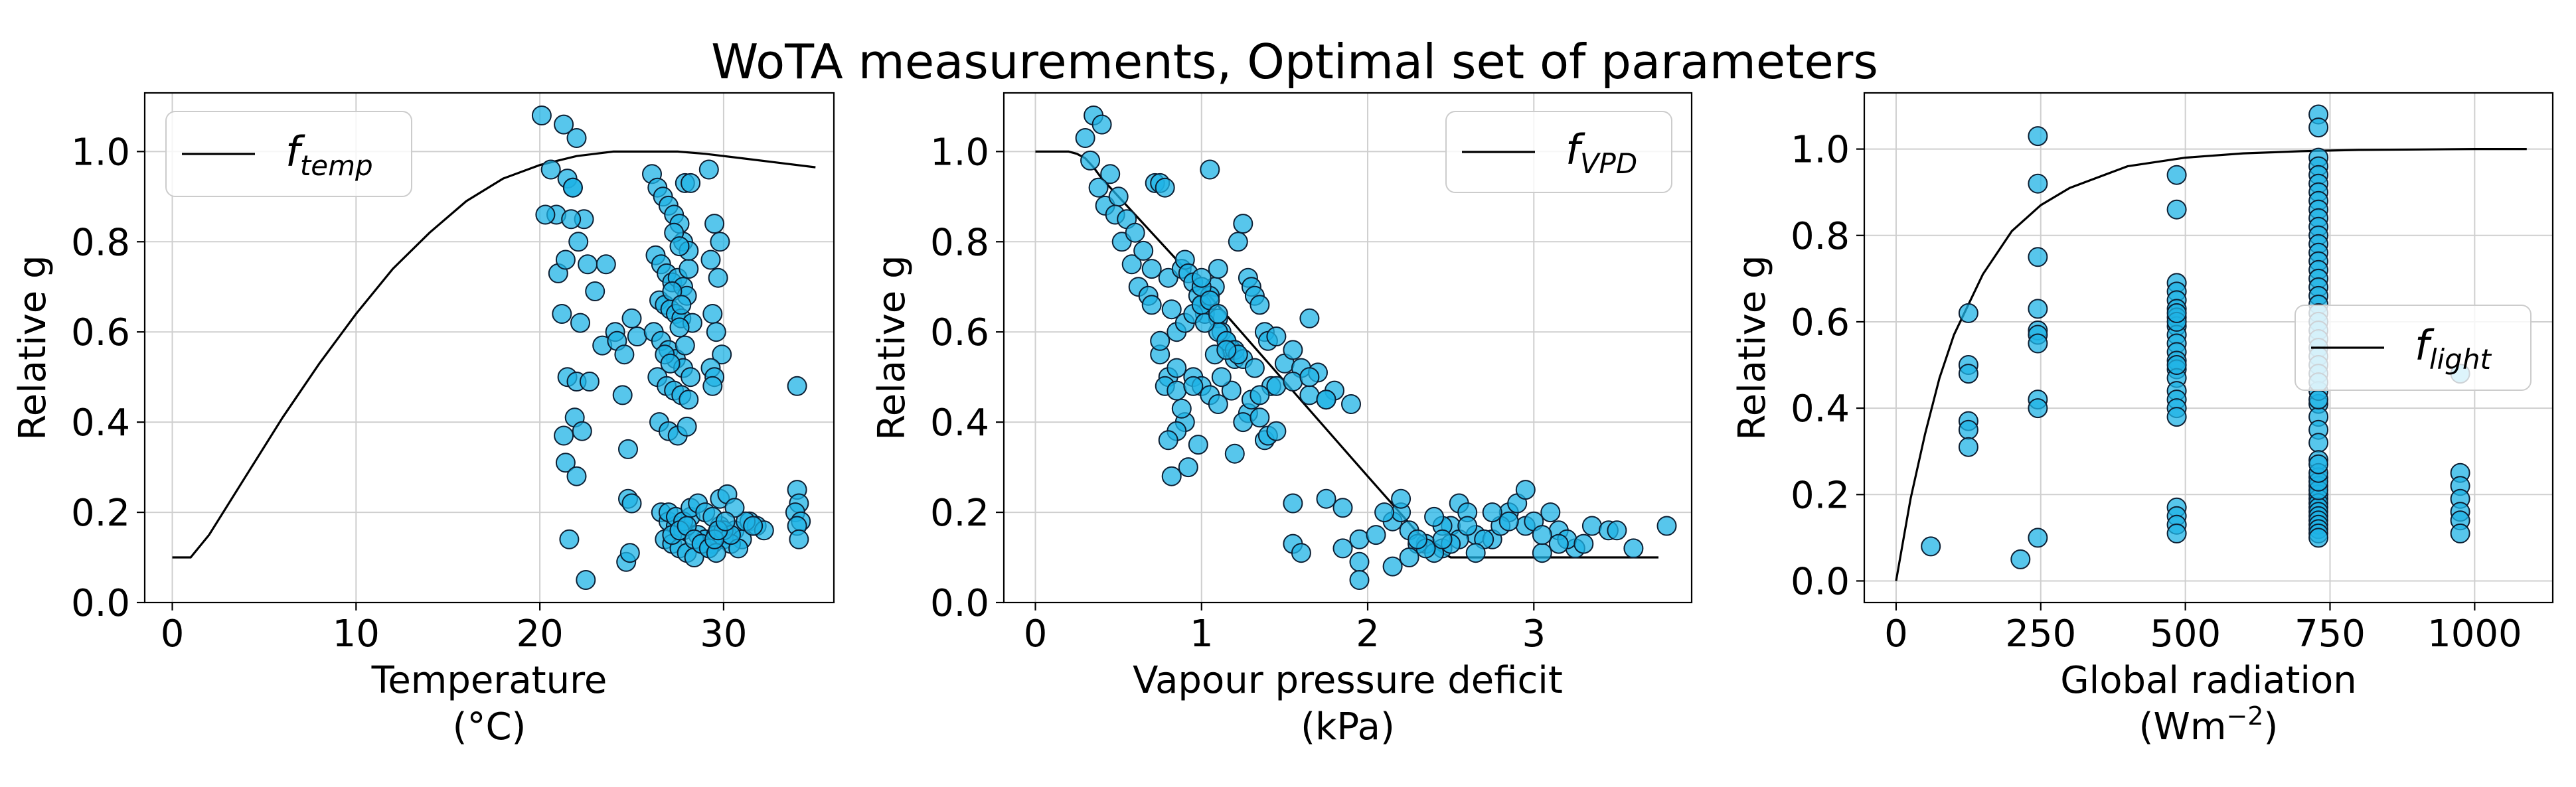 The width and height of the screenshot is (2576, 787). Describe the element at coordinates (489, 727) in the screenshot. I see `xlabel-unit-temperature: (°C)` at that location.